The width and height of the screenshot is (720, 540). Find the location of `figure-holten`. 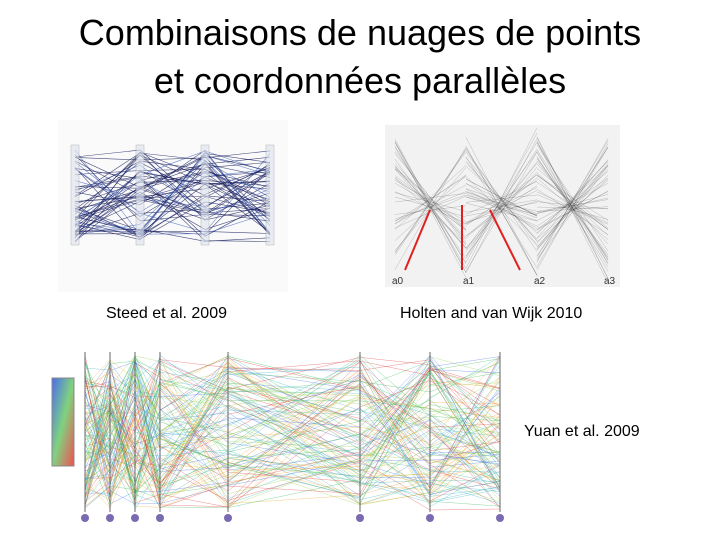

figure-holten is located at coordinates (502, 206).